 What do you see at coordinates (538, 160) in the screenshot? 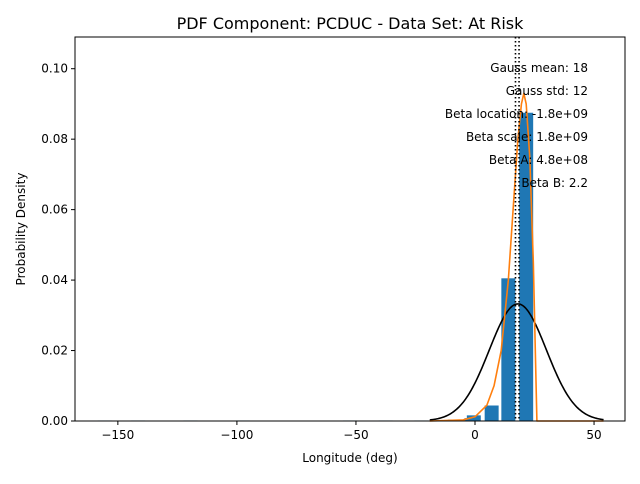
I see `stat-annotation-4: Beta A: 4.8e+08` at bounding box center [538, 160].